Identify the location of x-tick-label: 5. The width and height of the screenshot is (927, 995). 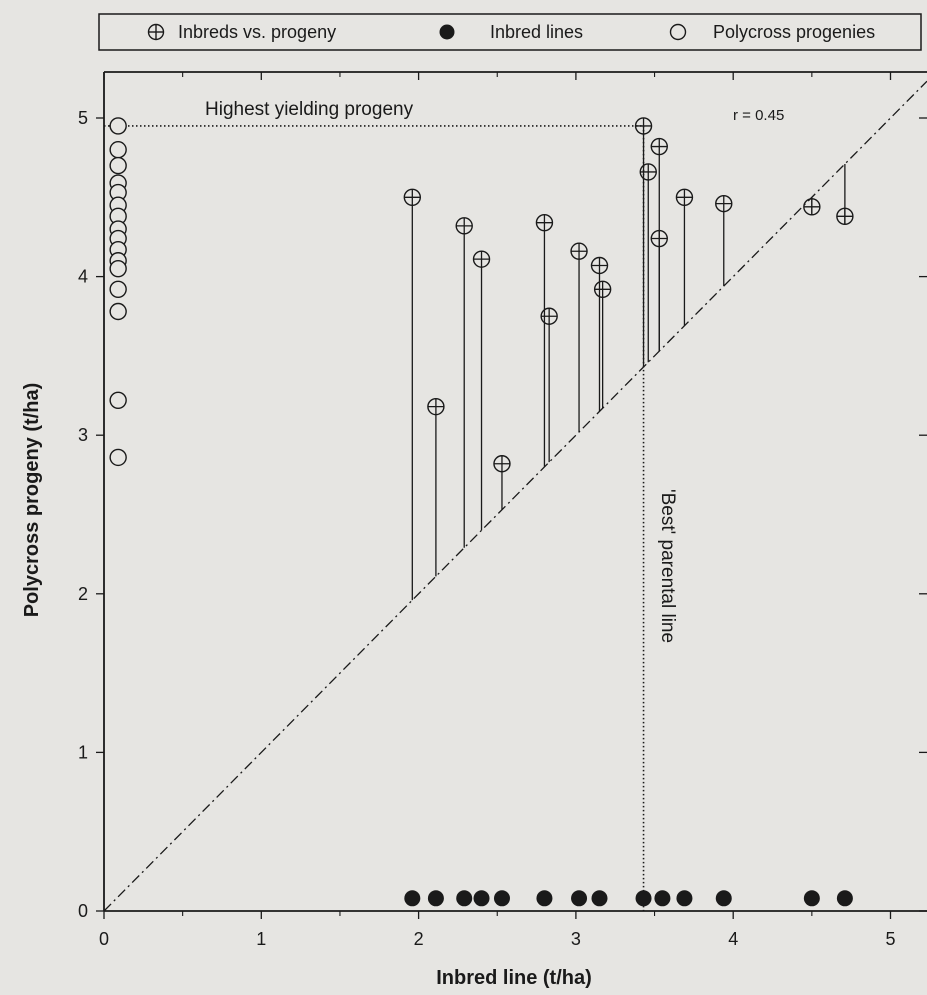
(890, 939).